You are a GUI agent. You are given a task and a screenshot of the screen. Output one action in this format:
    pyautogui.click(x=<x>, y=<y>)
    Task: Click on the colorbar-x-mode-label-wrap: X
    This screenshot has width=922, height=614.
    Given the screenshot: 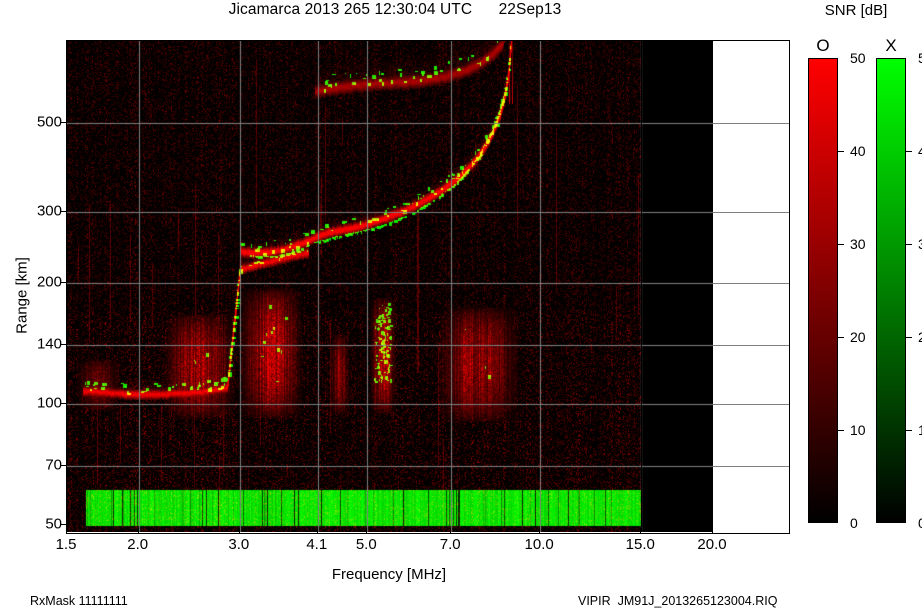 What is the action you would take?
    pyautogui.click(x=891, y=46)
    